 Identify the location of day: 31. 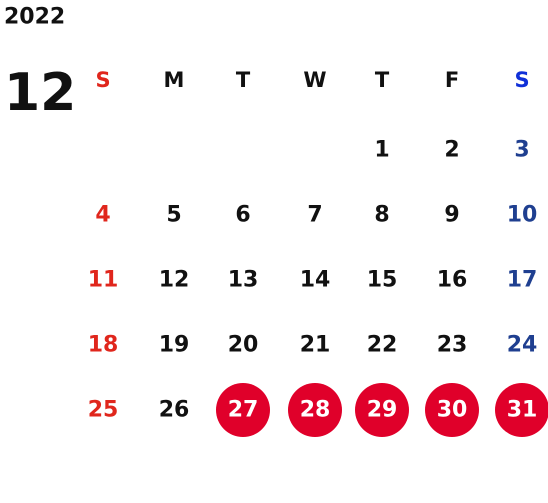
(522, 410).